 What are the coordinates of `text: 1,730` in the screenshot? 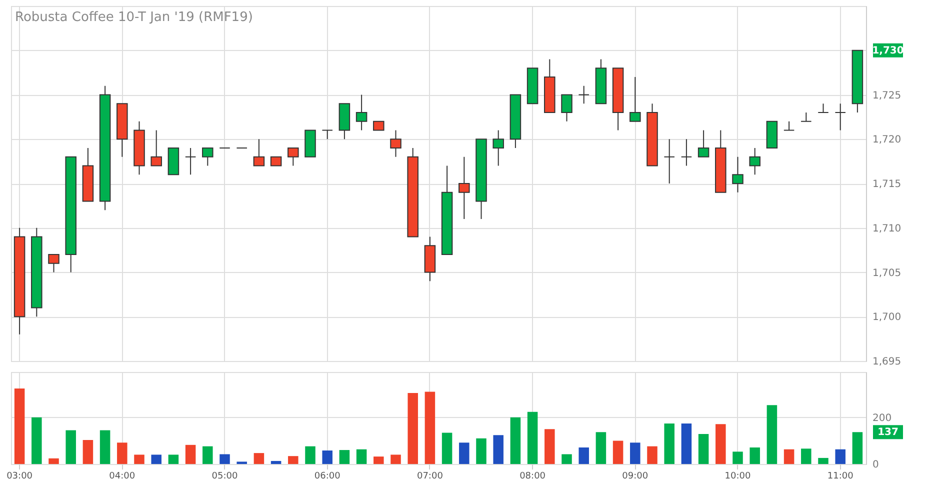 It's located at (888, 50).